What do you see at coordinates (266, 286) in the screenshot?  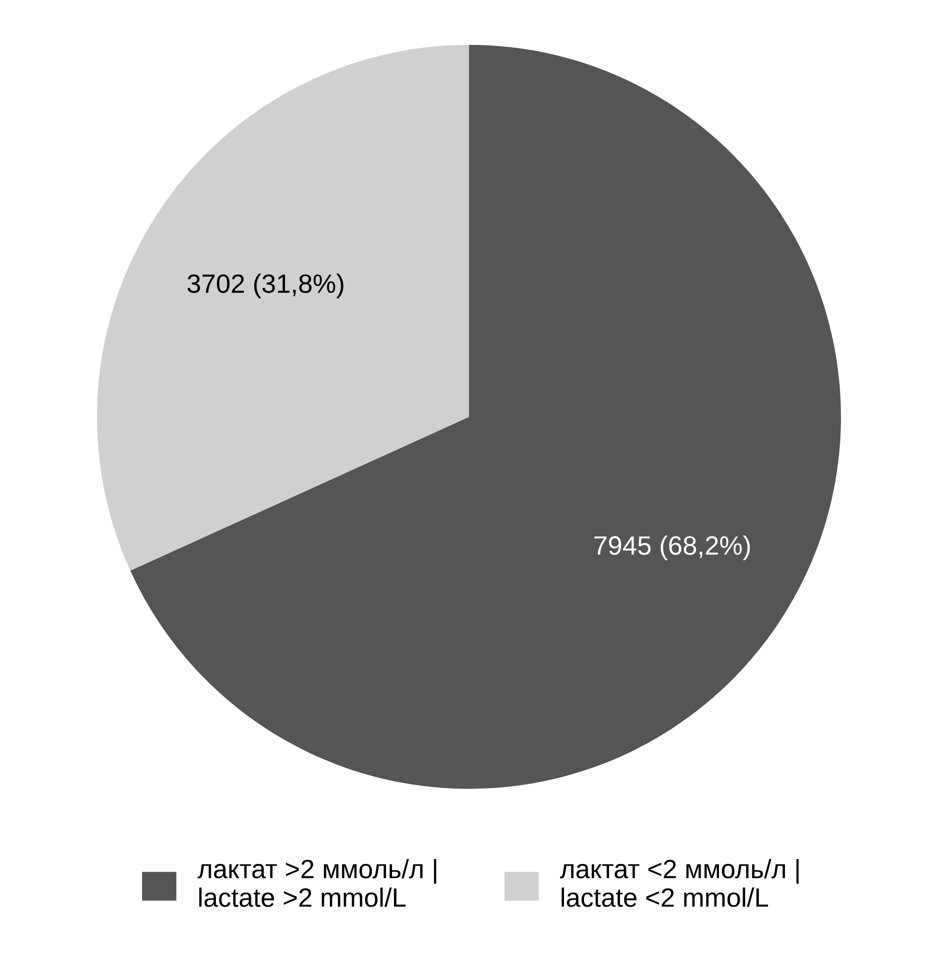 I see `data-label: 3702 (31,8%)` at bounding box center [266, 286].